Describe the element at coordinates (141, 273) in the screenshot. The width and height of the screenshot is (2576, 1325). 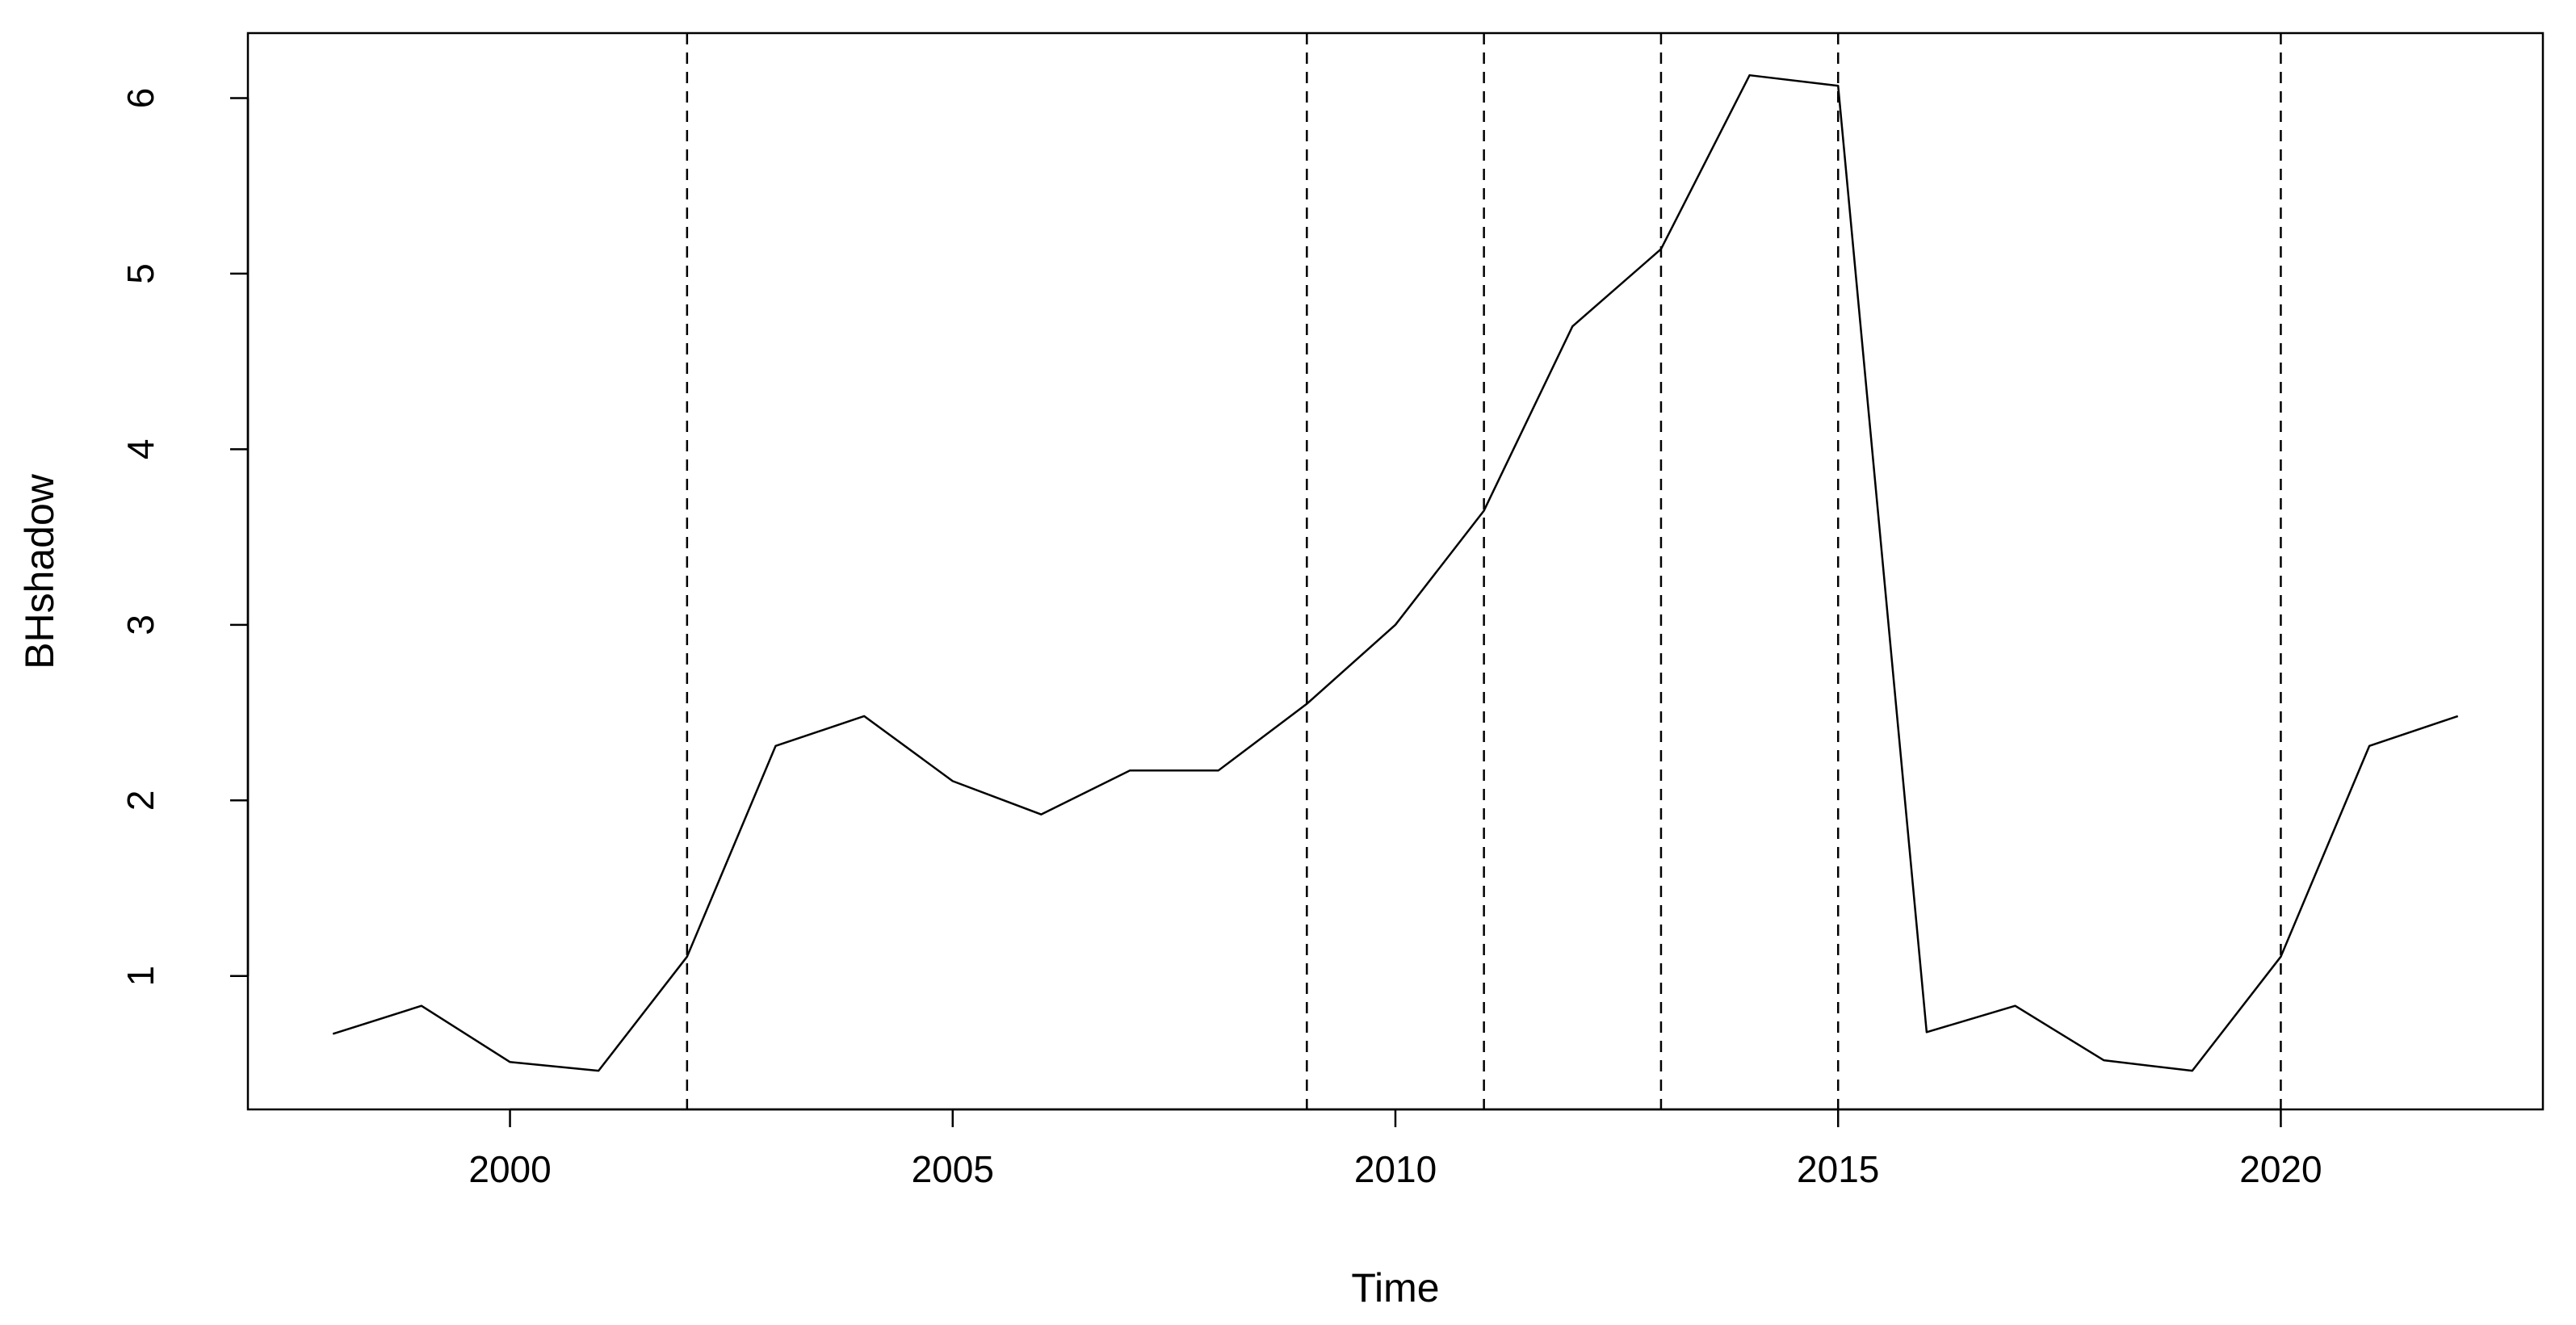
I see `y-tick-label: 5` at that location.